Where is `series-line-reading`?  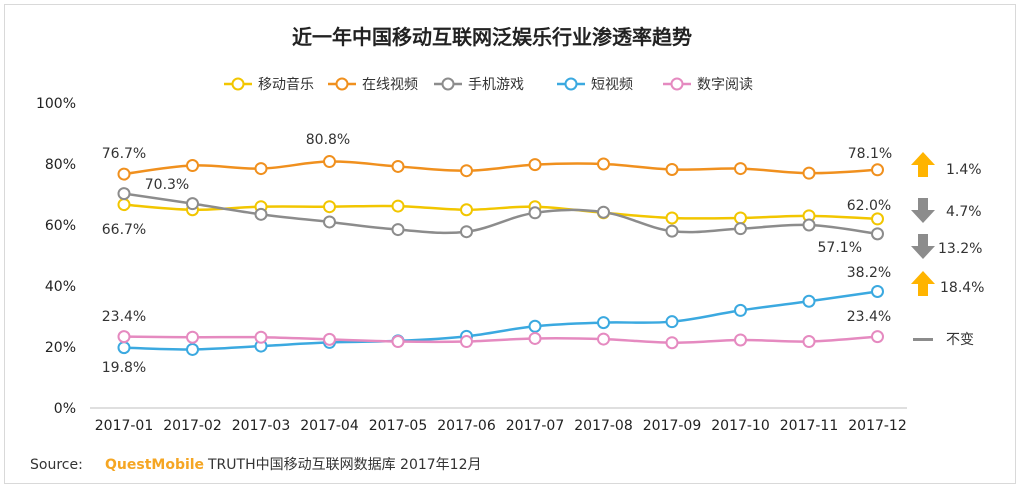
series-line-reading is located at coordinates (500, 339).